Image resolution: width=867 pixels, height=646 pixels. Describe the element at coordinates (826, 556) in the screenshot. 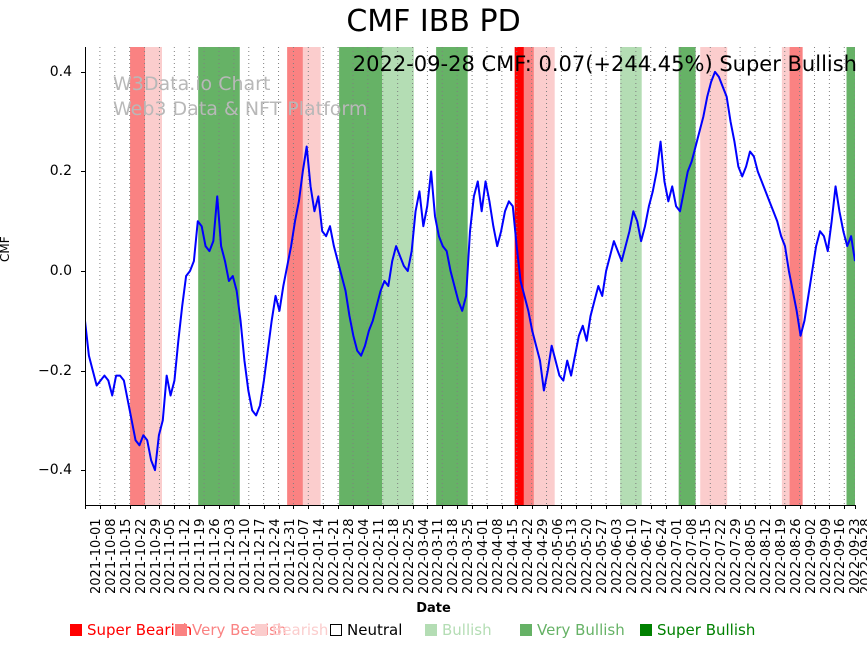

I see `x-tick-label: 2022-09-09` at that location.